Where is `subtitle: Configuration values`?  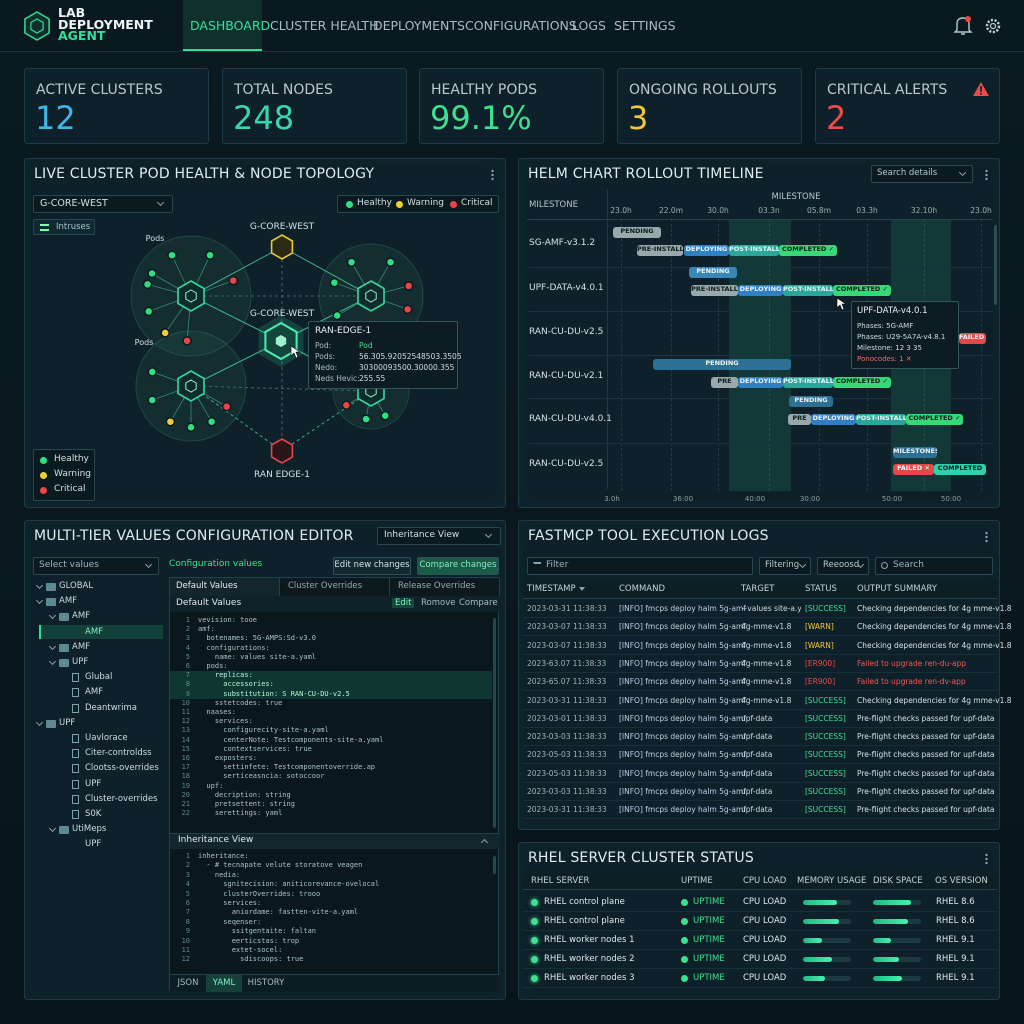 subtitle: Configuration values is located at coordinates (216, 564).